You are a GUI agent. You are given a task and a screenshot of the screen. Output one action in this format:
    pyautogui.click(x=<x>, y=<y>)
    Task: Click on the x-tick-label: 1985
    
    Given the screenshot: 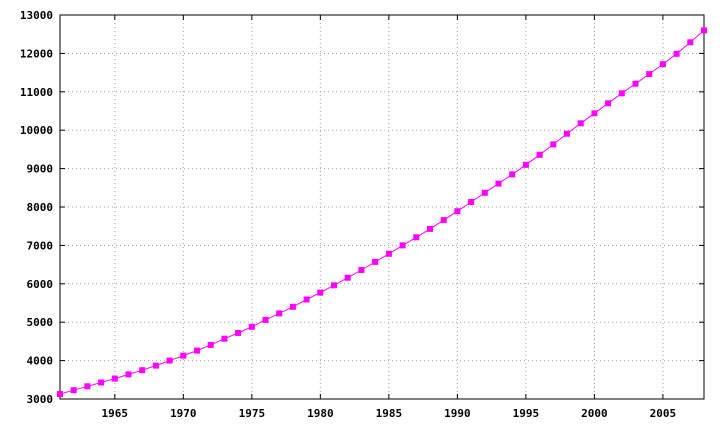 What is the action you would take?
    pyautogui.click(x=389, y=413)
    